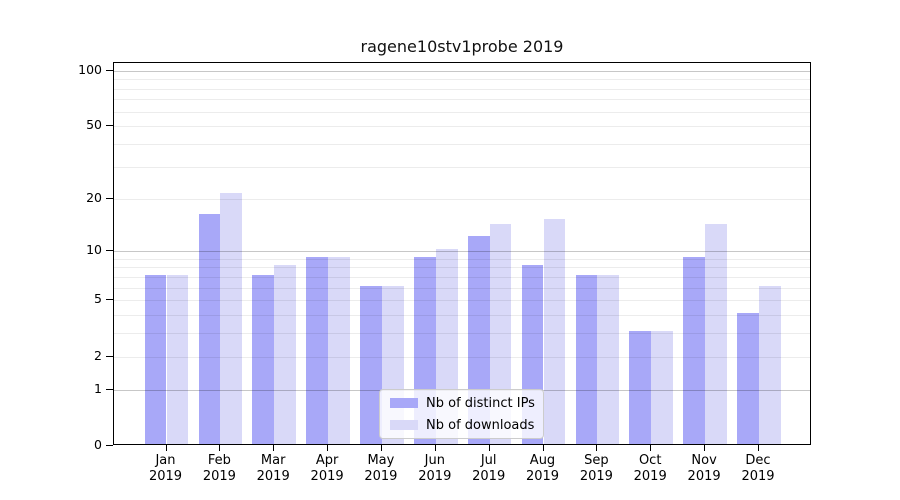 This screenshot has height=500, width=900. Describe the element at coordinates (231, 318) in the screenshot. I see `bar-downloads-feb` at that location.